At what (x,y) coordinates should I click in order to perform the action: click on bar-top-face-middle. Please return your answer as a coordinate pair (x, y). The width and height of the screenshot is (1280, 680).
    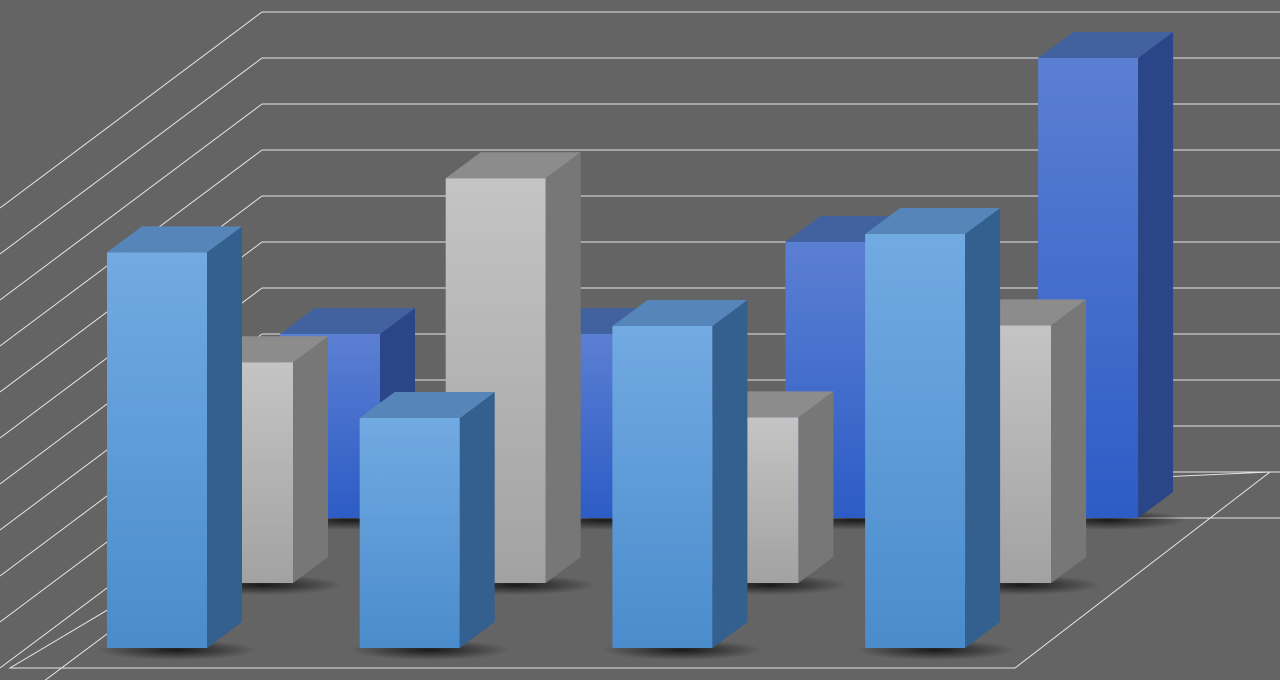
    Looking at the image, I should click on (513, 165).